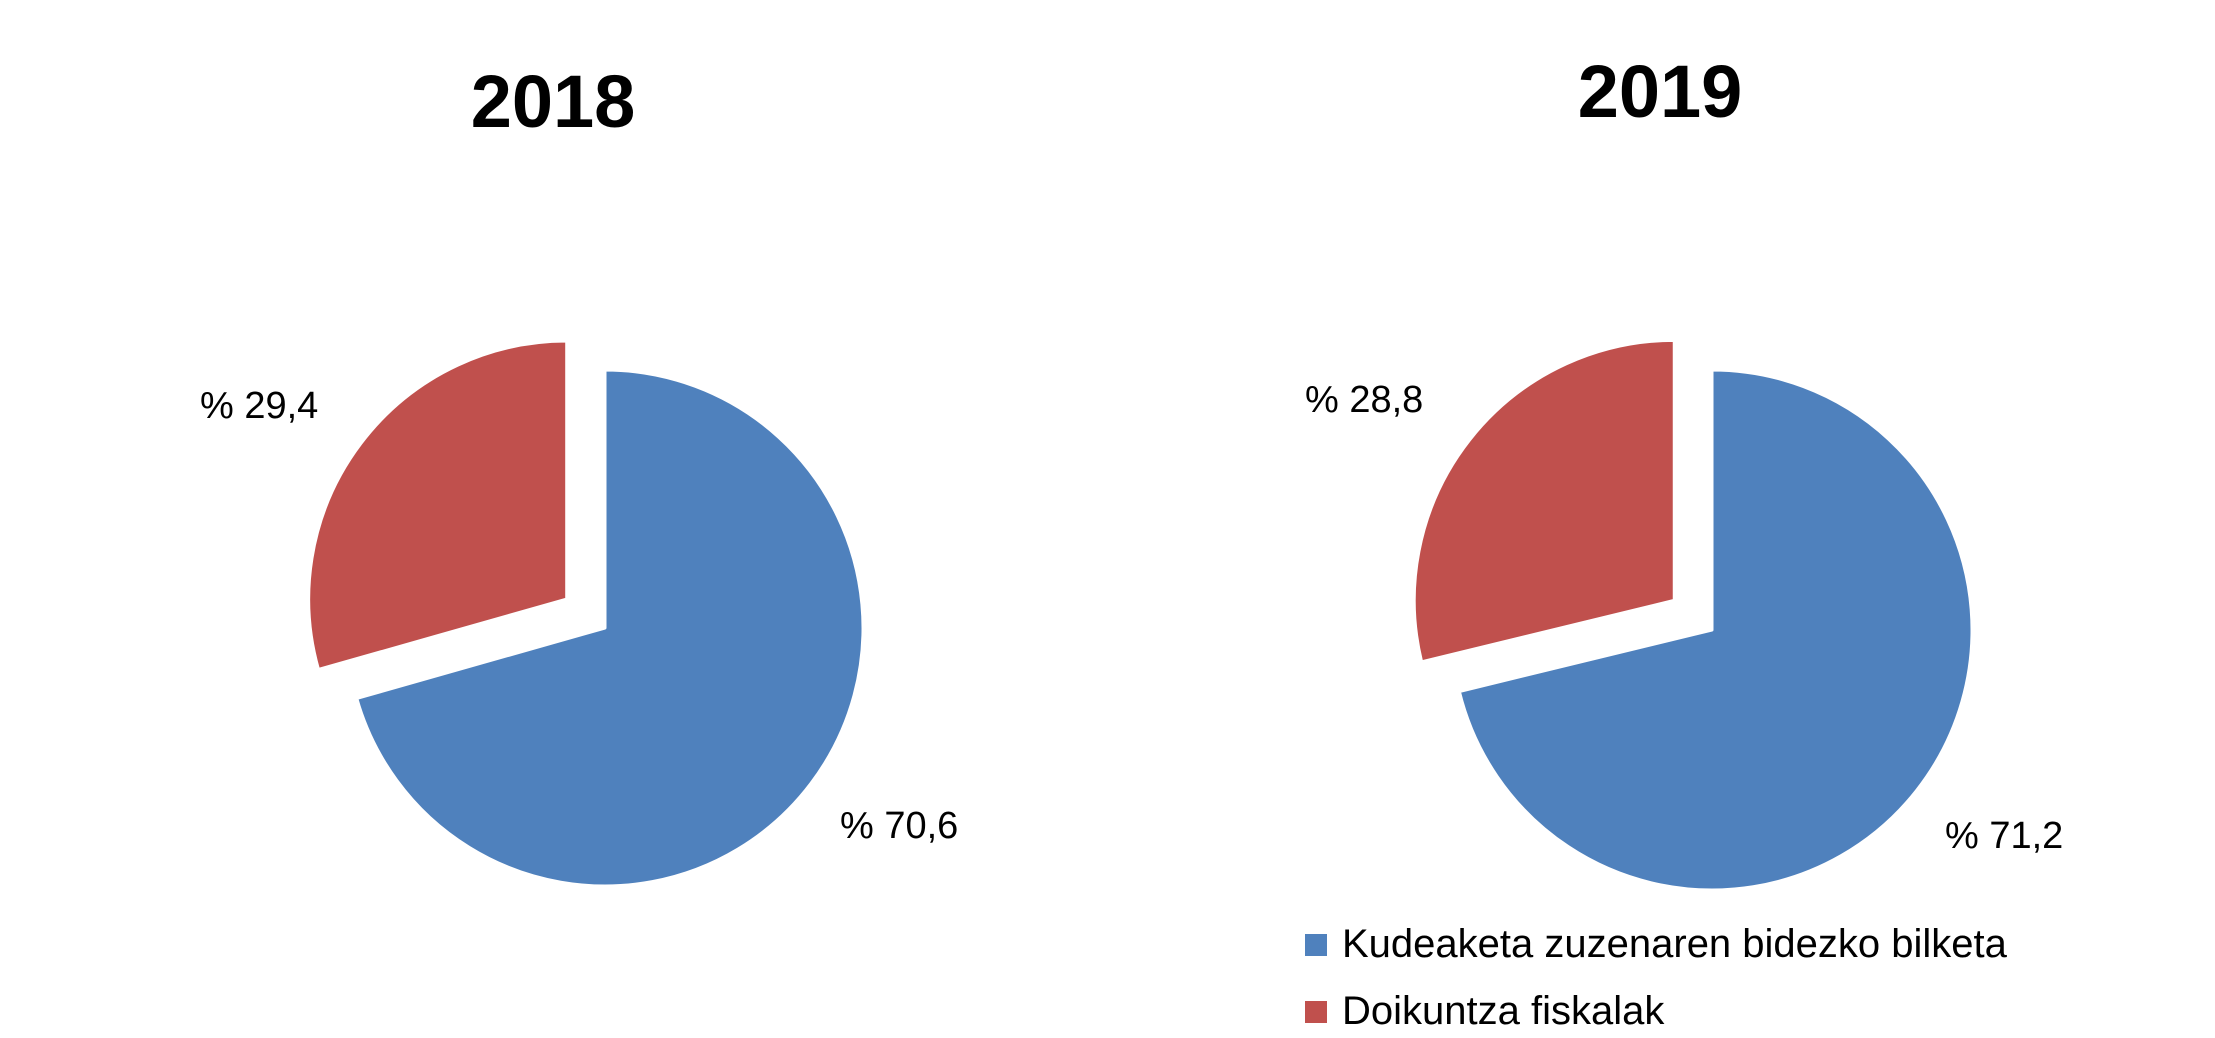 The width and height of the screenshot is (2215, 1038). Describe the element at coordinates (553, 101) in the screenshot. I see `chart-title: 2018` at that location.